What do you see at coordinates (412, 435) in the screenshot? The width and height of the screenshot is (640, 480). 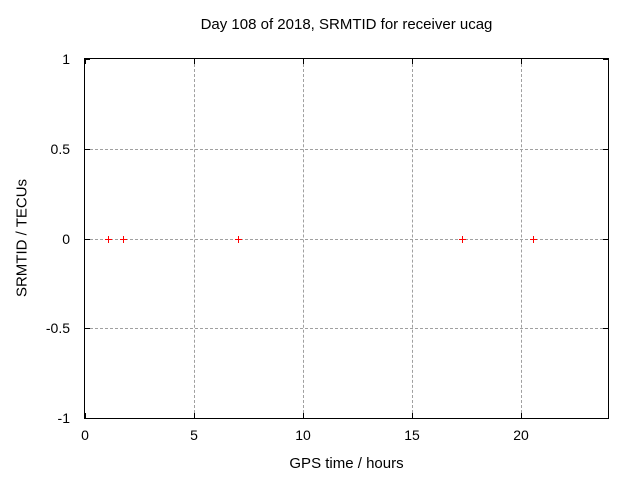 I see `x-tick-label: 15` at bounding box center [412, 435].